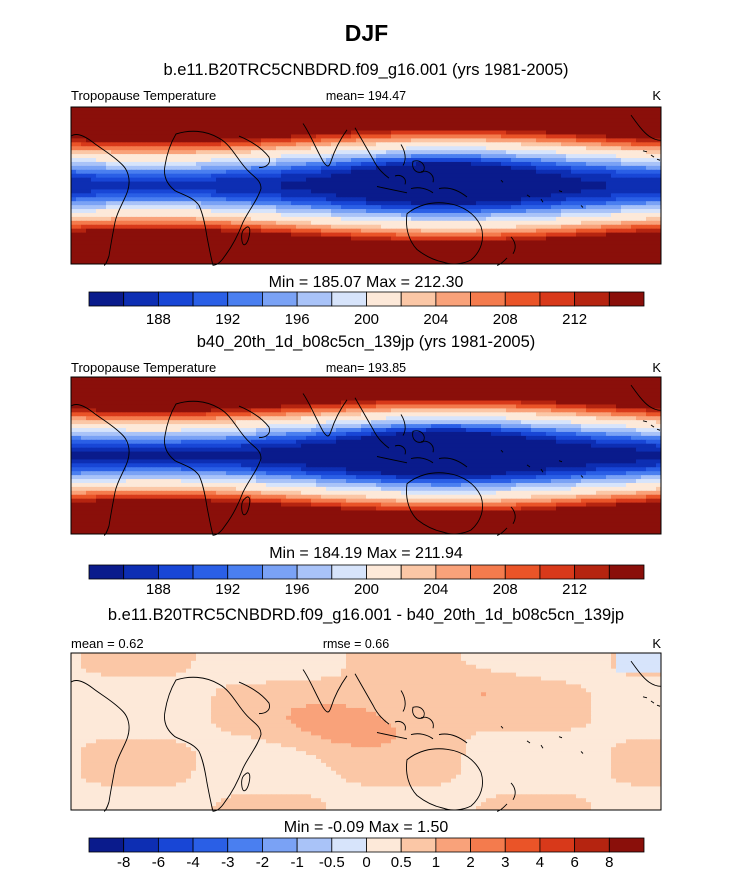  I want to click on colorbar-swatch, so click(384, 299).